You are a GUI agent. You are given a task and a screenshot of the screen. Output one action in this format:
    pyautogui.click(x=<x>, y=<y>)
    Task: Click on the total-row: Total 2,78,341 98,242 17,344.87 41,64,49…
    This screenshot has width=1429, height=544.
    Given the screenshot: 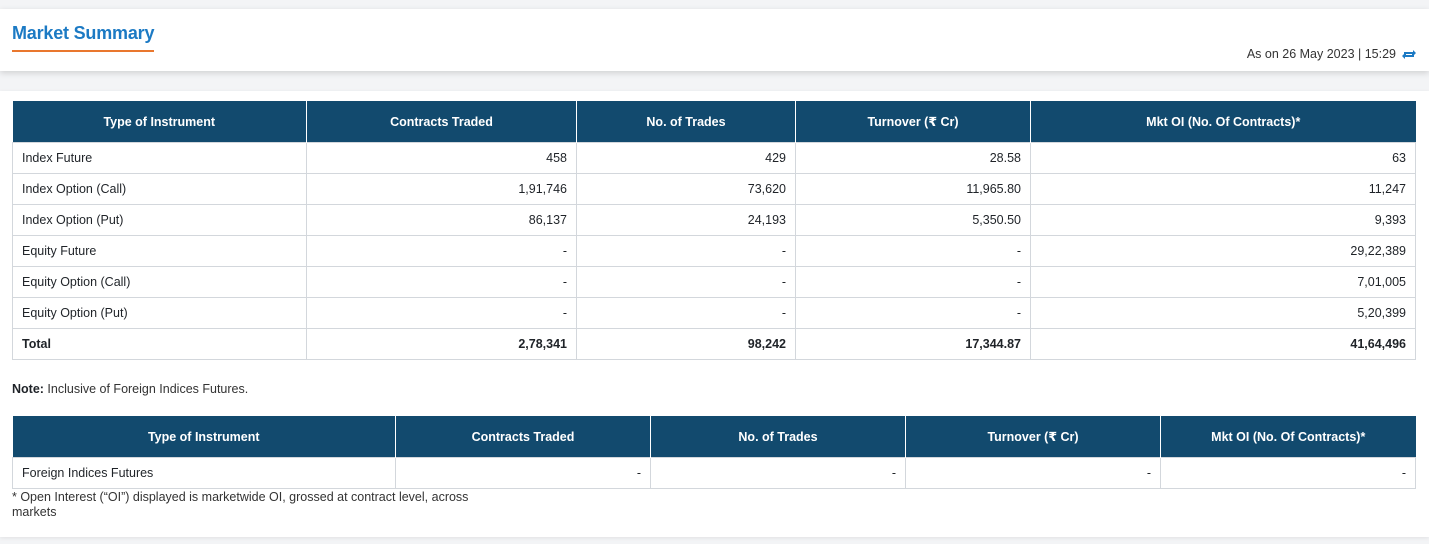 What is the action you would take?
    pyautogui.click(x=714, y=344)
    